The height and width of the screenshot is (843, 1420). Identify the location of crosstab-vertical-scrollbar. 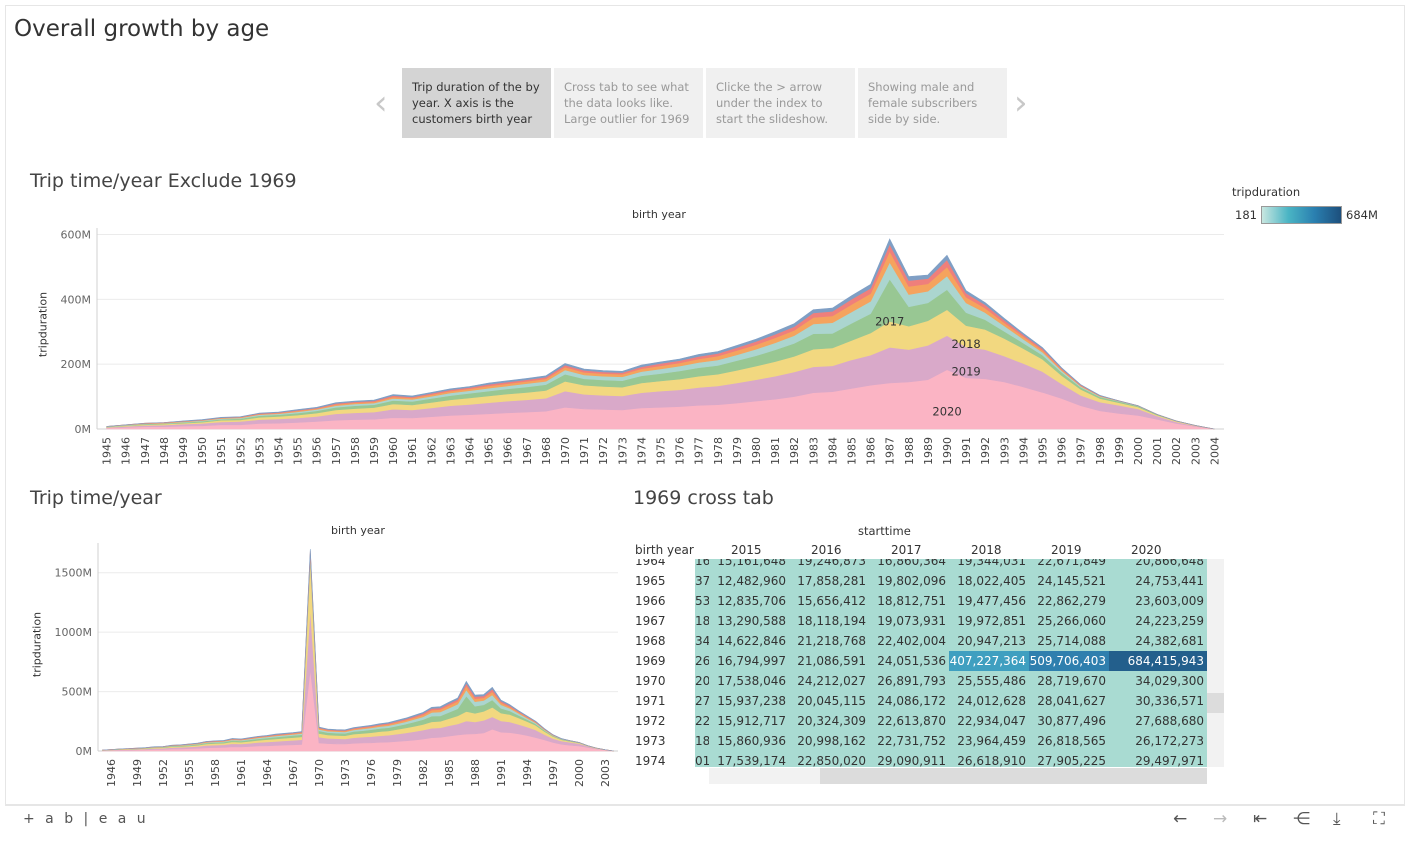
(1215, 663).